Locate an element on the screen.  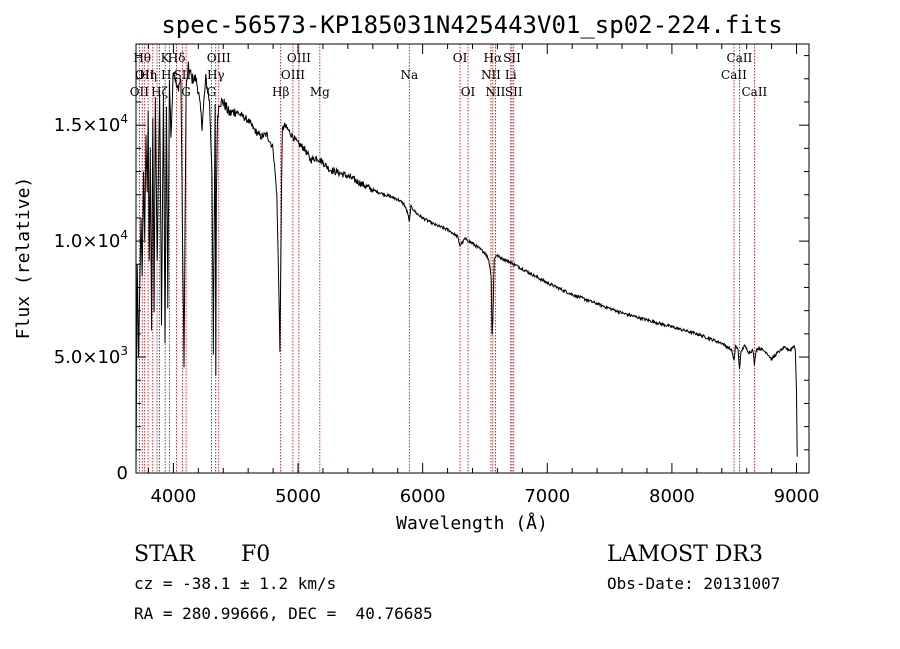
y-tick-label: 1.5×10⁴ is located at coordinates (91, 124).